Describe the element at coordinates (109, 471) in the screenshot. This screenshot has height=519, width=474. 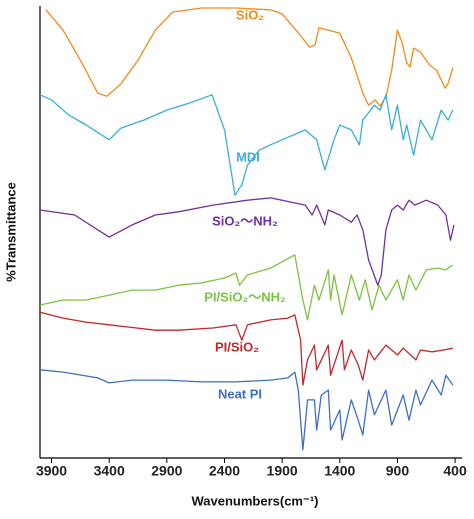
I see `x-tick-label: 3400` at that location.